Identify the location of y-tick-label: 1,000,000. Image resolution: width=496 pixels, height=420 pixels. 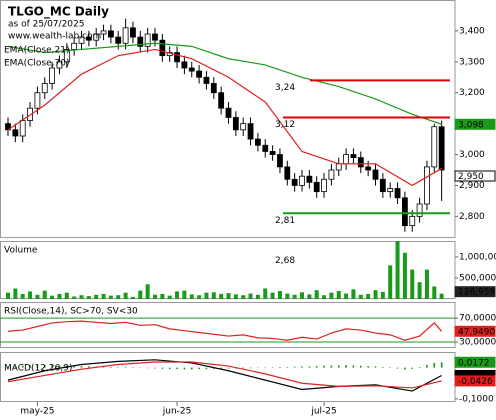
(477, 257).